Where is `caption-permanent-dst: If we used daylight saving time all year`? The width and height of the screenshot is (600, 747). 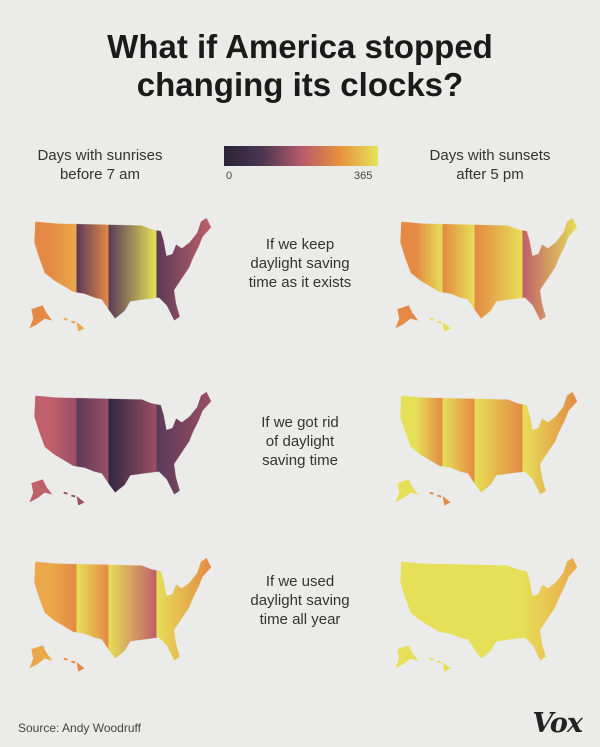
caption-permanent-dst: If we used daylight saving time all year is located at coordinates (300, 600).